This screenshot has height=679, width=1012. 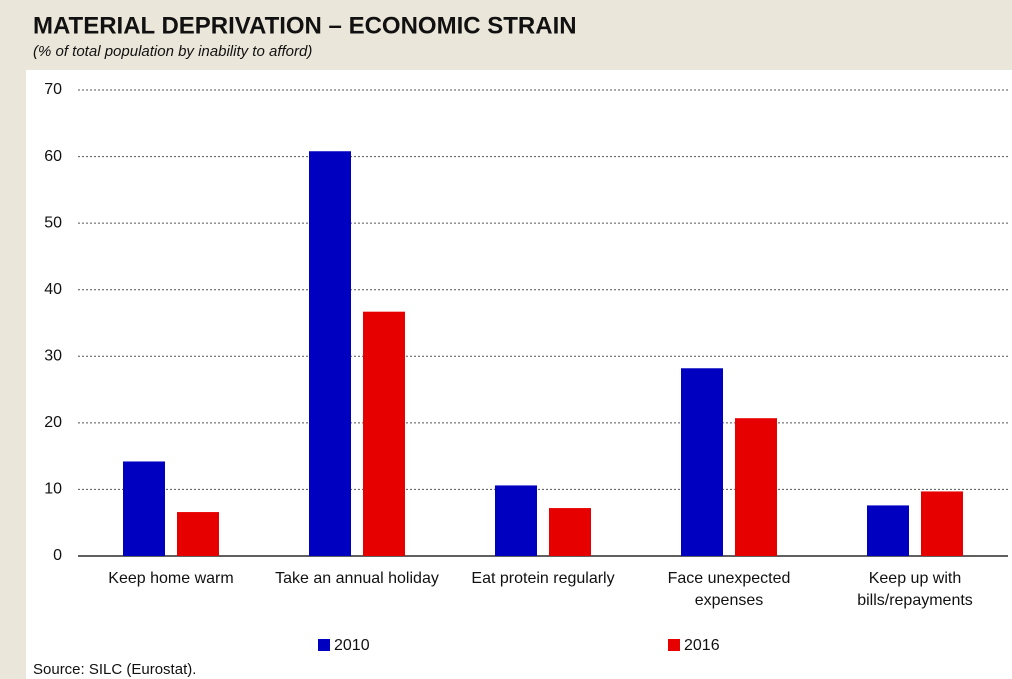 What do you see at coordinates (53, 222) in the screenshot?
I see `y-tick-label: 50` at bounding box center [53, 222].